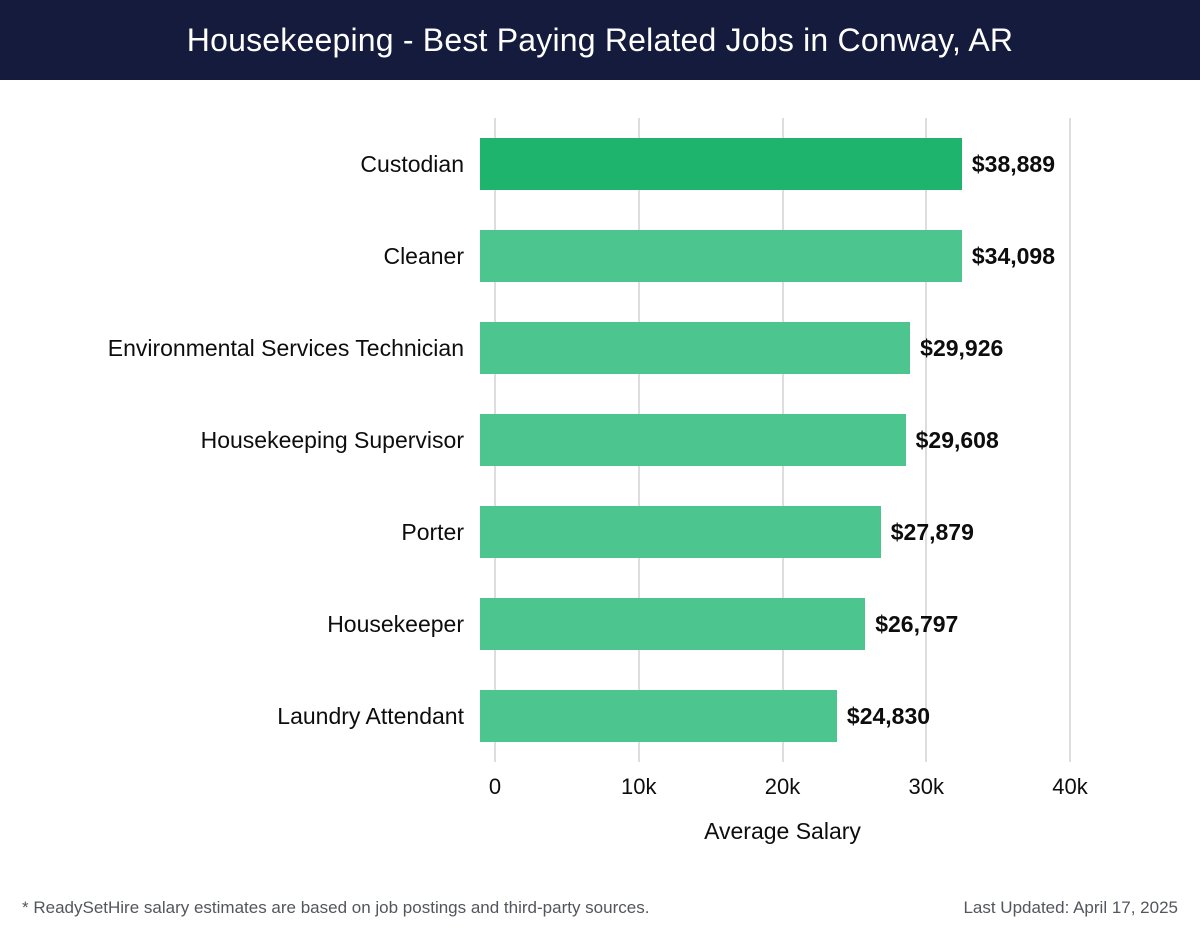  What do you see at coordinates (285, 347) in the screenshot?
I see `bar-category-label: Environmental Services Technician` at bounding box center [285, 347].